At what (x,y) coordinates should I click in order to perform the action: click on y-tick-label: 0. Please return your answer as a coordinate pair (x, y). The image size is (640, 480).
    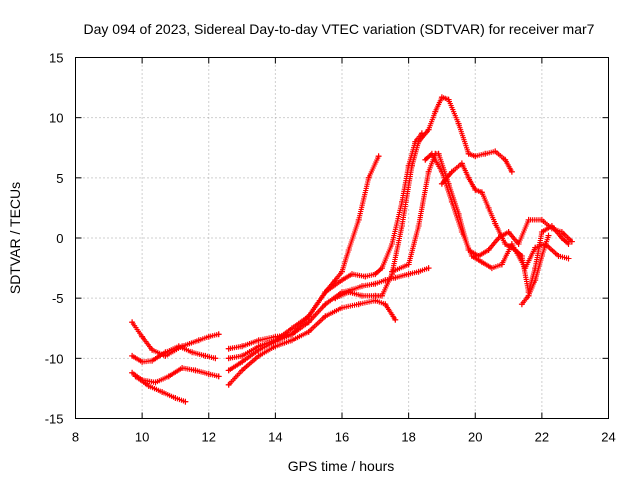
    Looking at the image, I should click on (59, 238).